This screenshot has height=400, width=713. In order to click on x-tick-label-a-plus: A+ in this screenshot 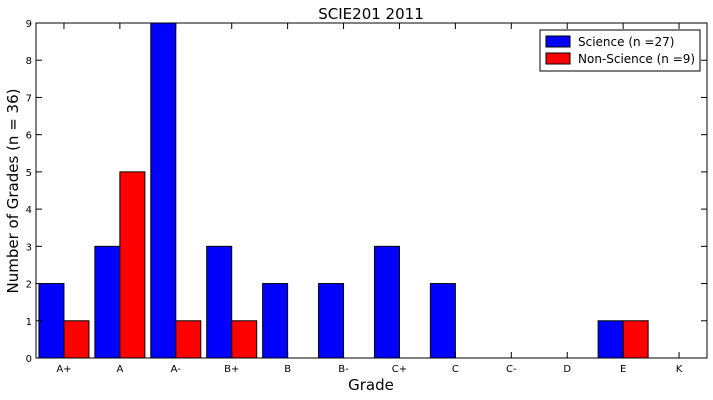, I will do `click(63, 369)`.